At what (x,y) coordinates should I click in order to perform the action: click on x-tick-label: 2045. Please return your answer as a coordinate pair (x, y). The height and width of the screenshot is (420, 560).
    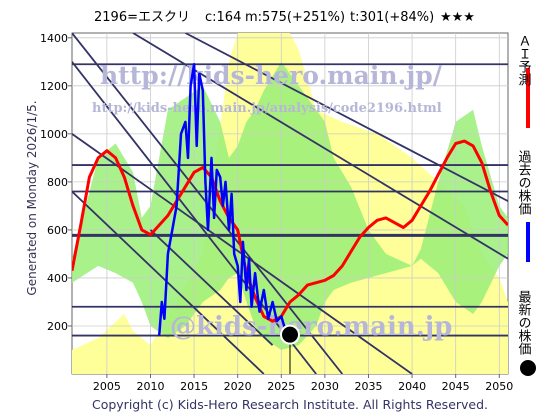
    Looking at the image, I should click on (456, 386).